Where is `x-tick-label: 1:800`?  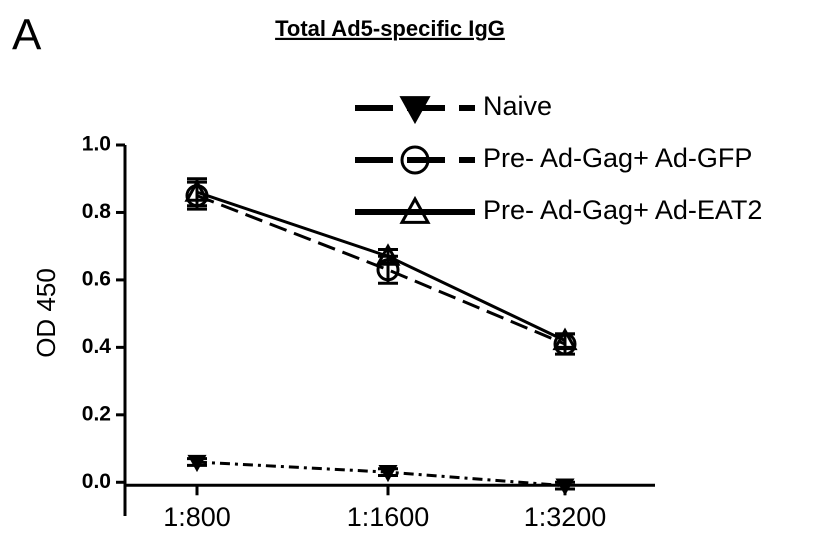
x-tick-label: 1:800 is located at coordinates (197, 517).